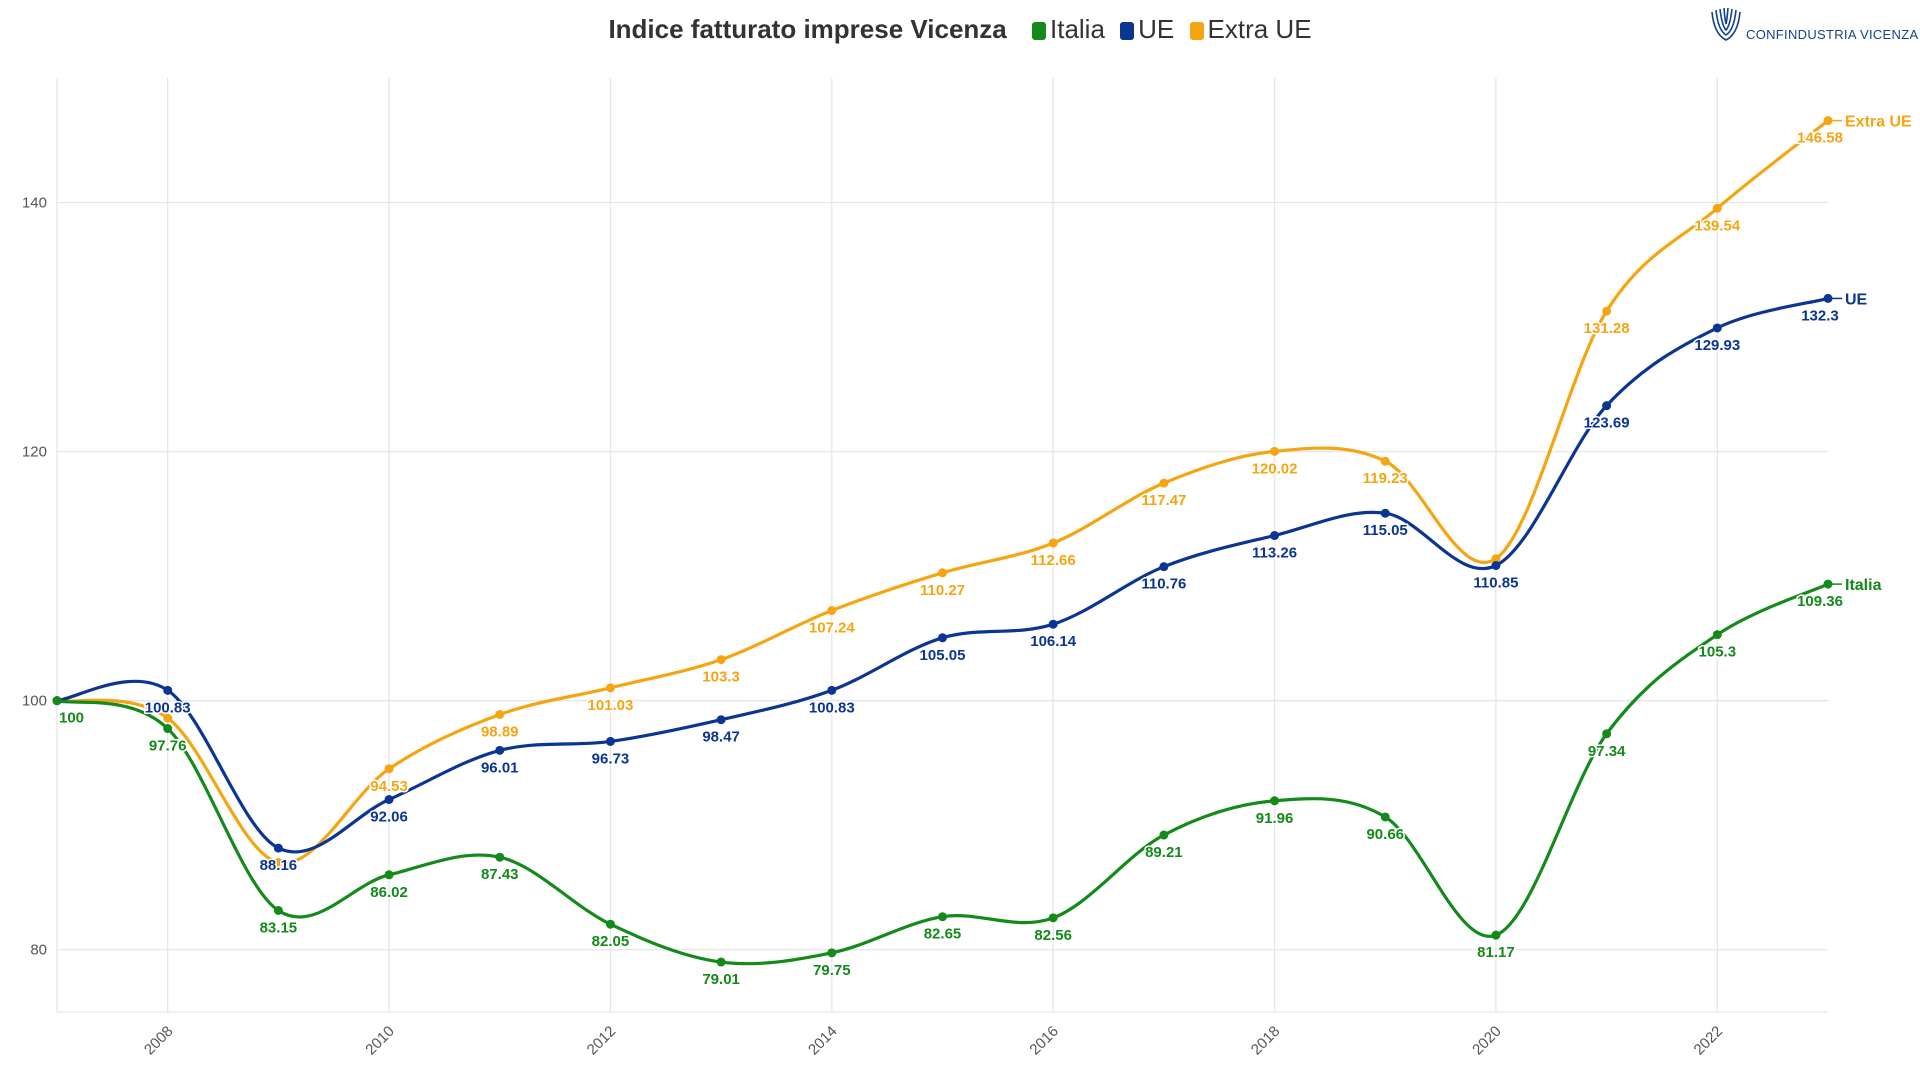 Image resolution: width=1920 pixels, height=1080 pixels. I want to click on series-end-label-extra-ue: Extra UE, so click(1878, 122).